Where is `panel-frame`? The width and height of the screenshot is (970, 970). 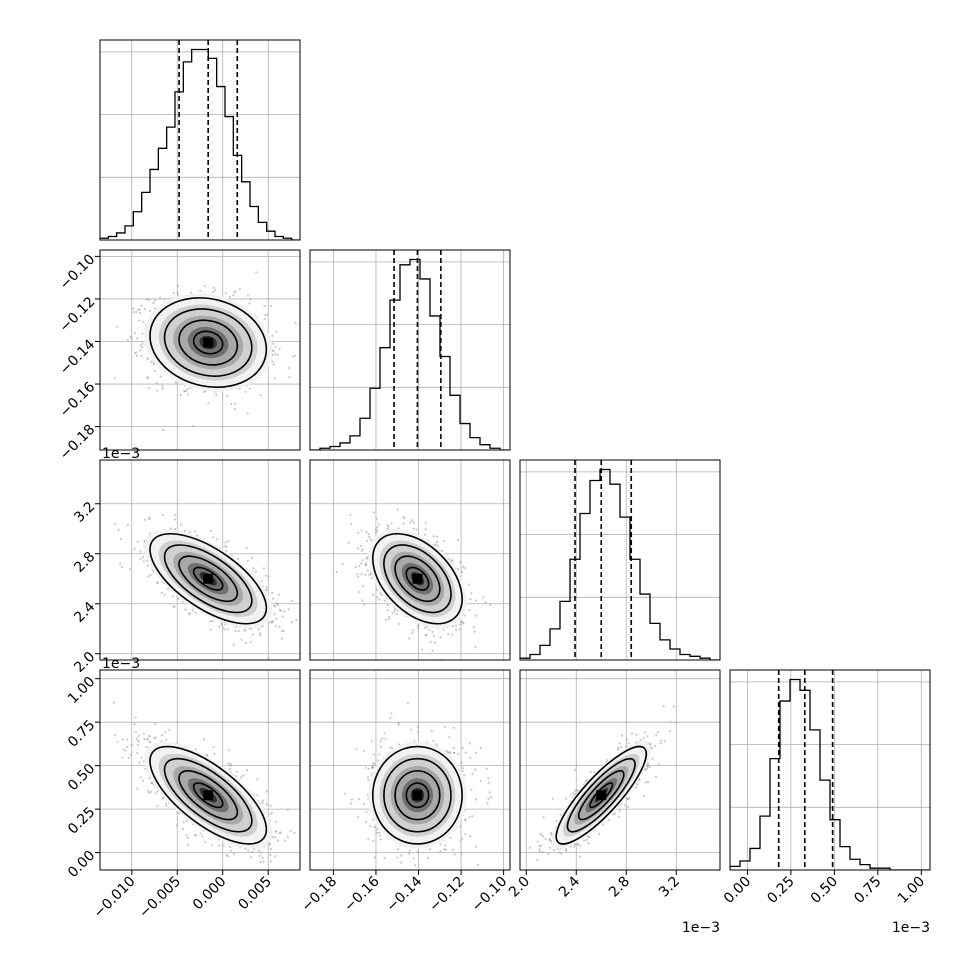 panel-frame is located at coordinates (620, 560).